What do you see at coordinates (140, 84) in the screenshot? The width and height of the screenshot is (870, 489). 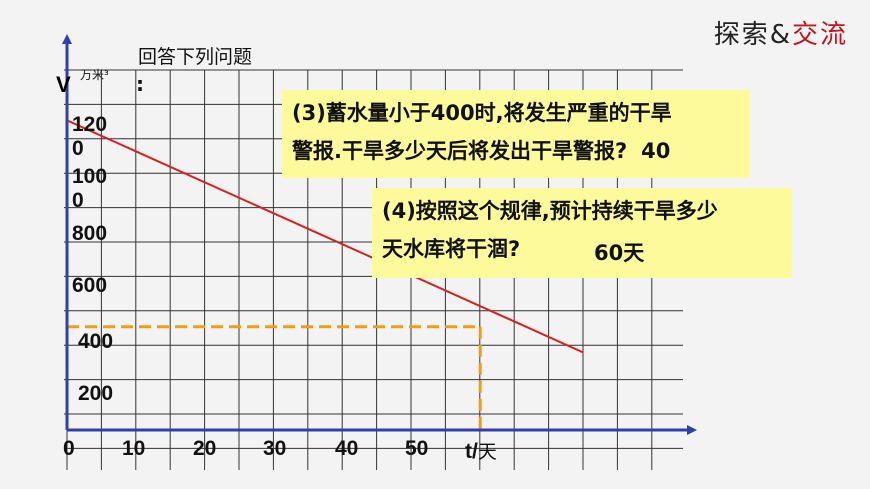 I see `prompt-colon: :` at bounding box center [140, 84].